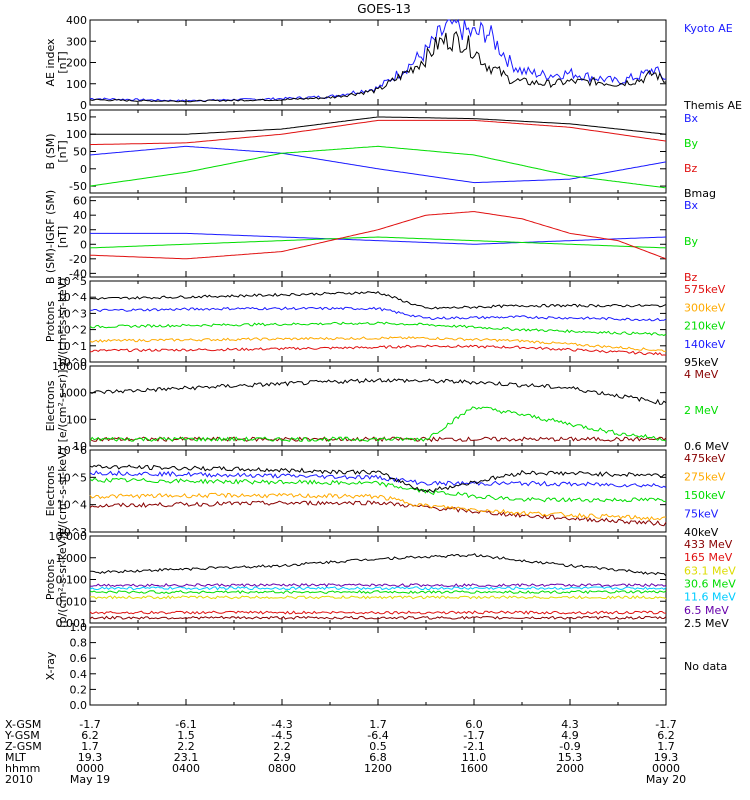 This screenshot has height=800, width=750. I want to click on footer-cell: 11.0, so click(474, 757).